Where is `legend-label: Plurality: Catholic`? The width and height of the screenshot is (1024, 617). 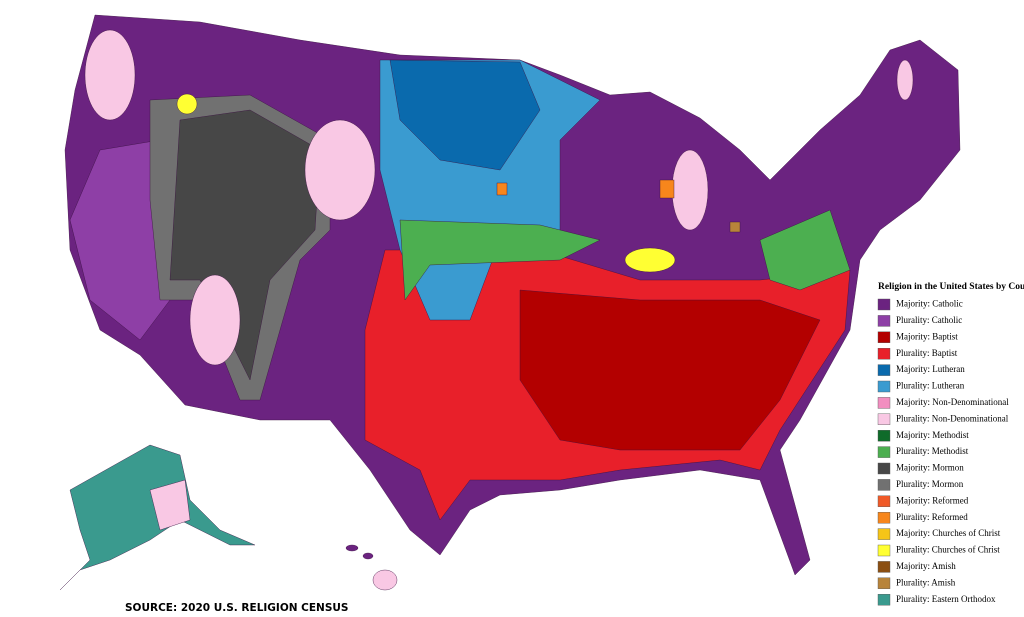 legend-label: Plurality: Catholic is located at coordinates (929, 320).